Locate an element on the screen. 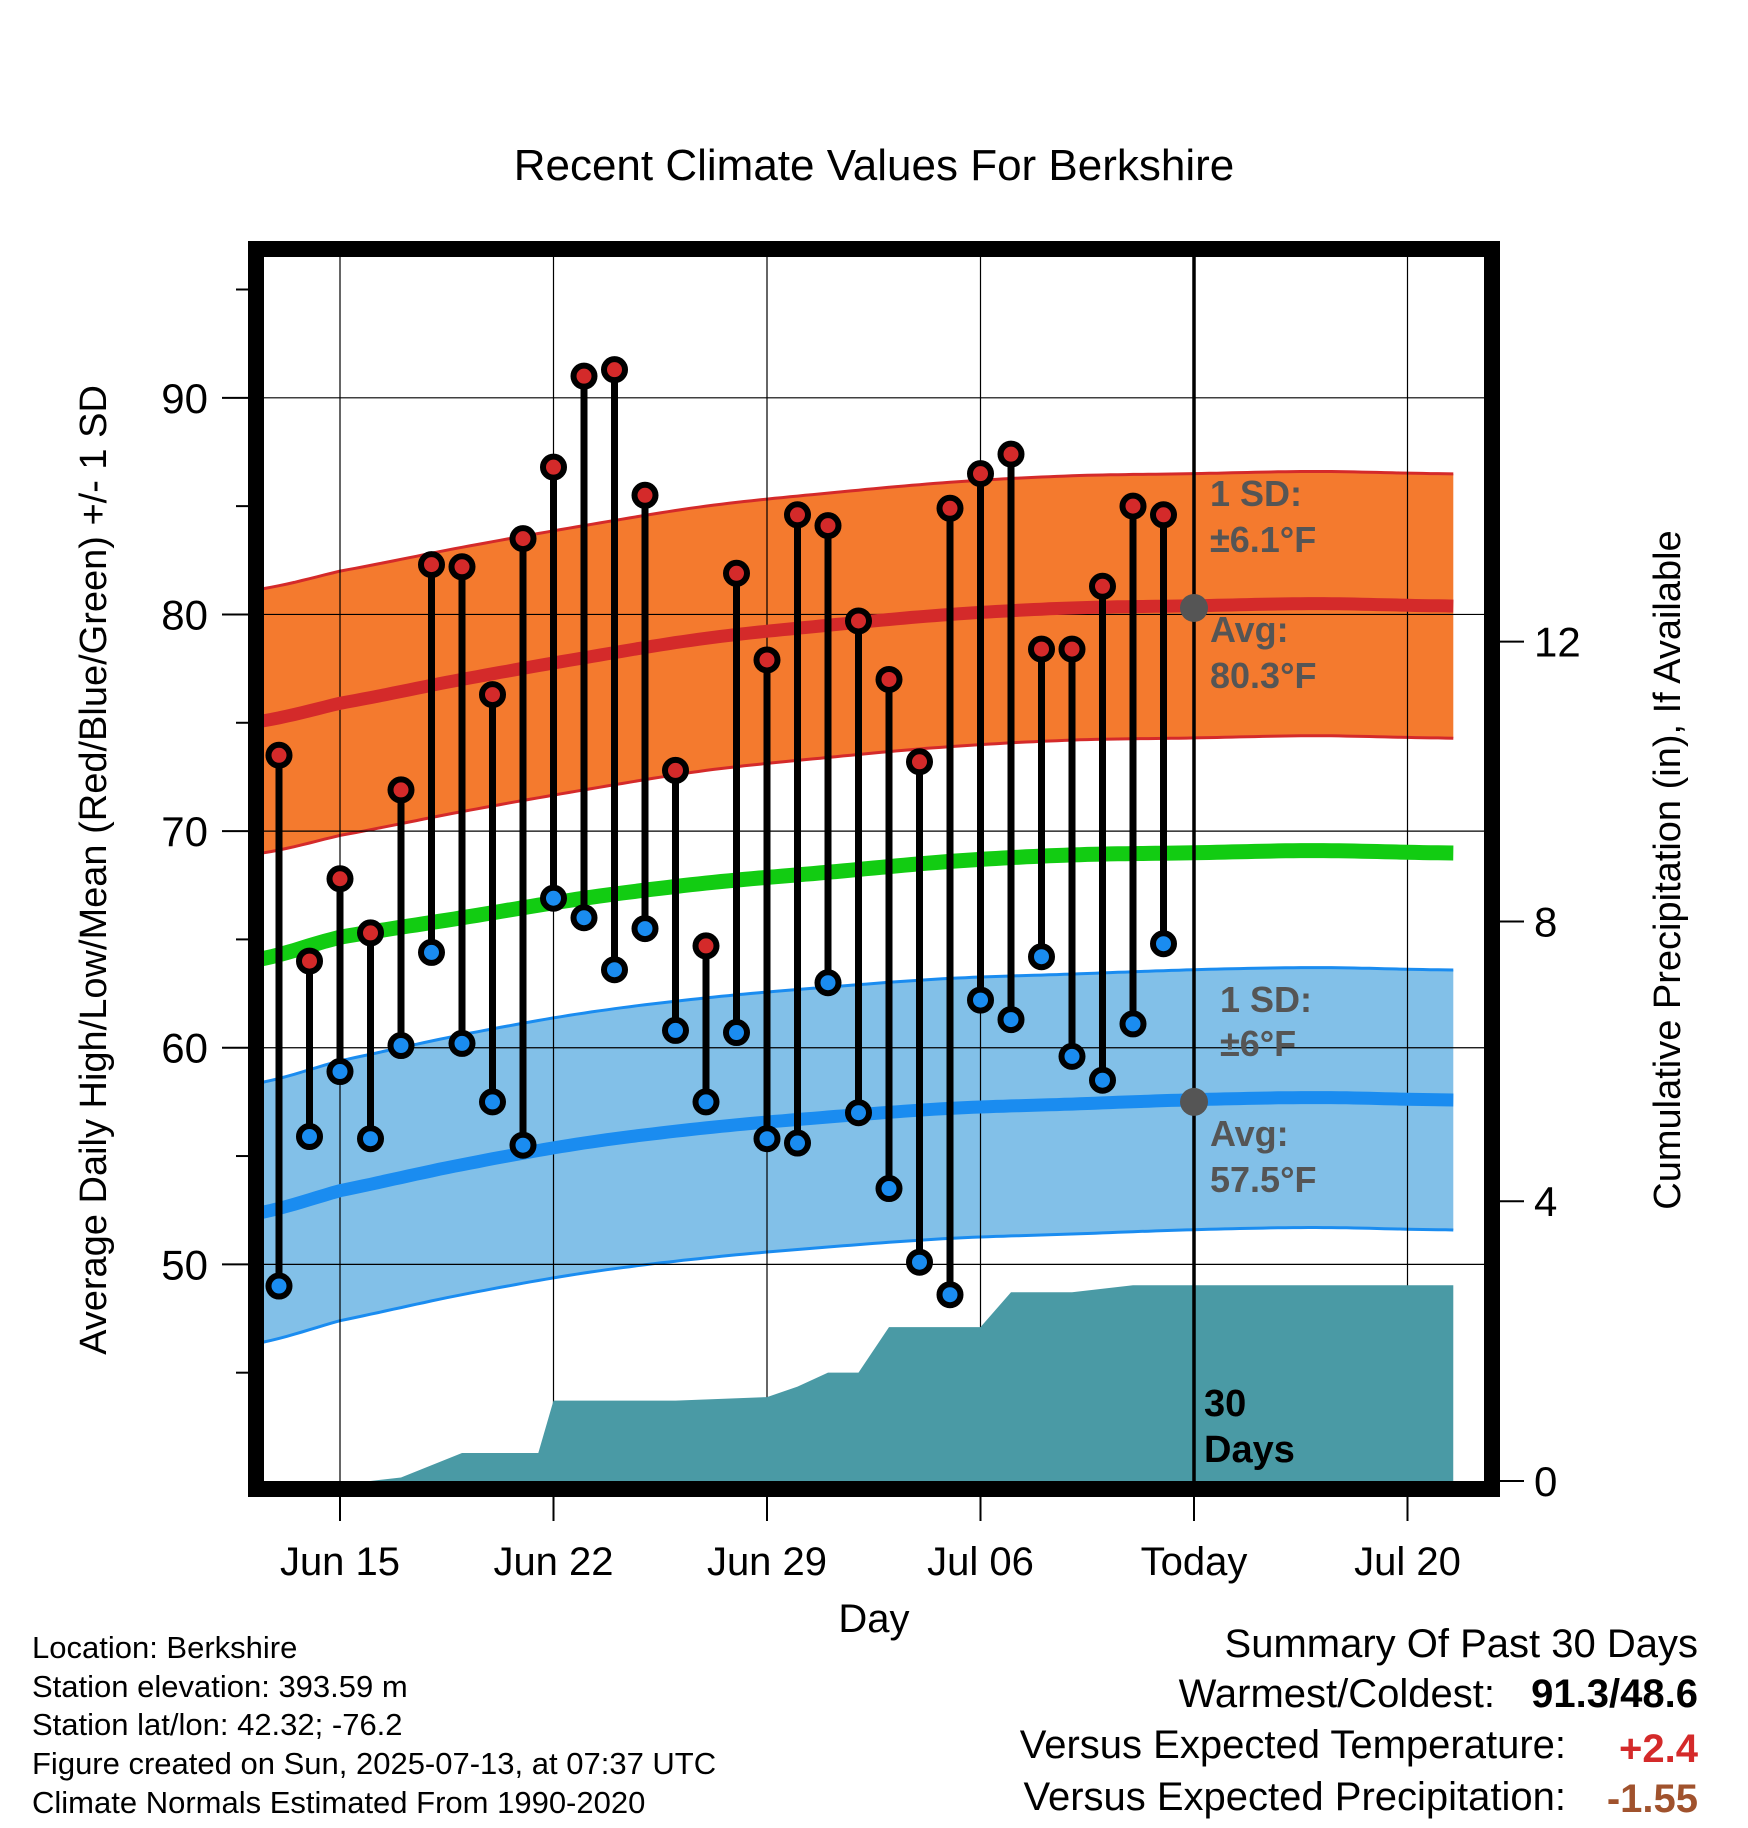 The height and width of the screenshot is (1828, 1748). precip-area is located at coordinates (859, 1383).